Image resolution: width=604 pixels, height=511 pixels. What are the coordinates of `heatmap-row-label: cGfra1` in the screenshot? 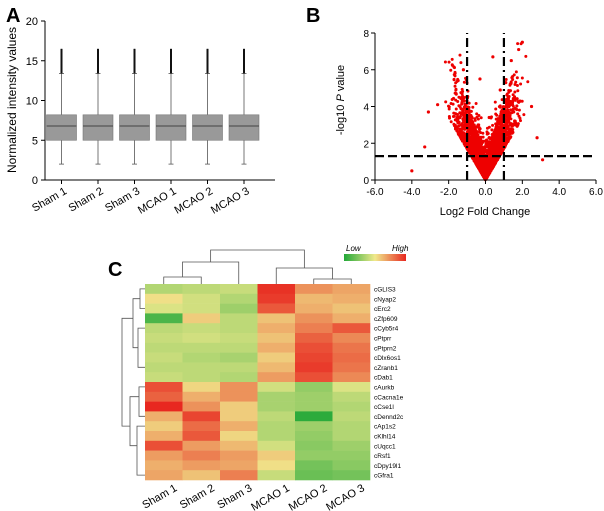 It's located at (384, 476).